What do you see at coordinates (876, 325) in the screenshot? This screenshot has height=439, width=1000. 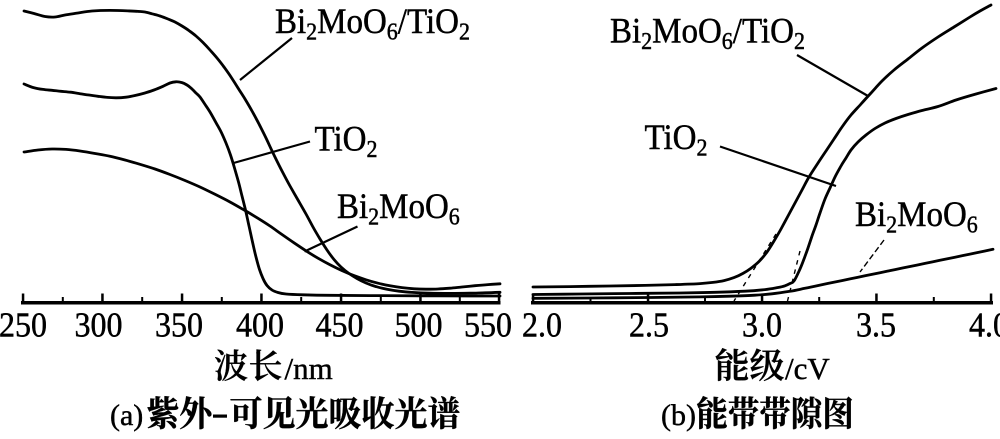 I see `svg-text: 3.5` at bounding box center [876, 325].